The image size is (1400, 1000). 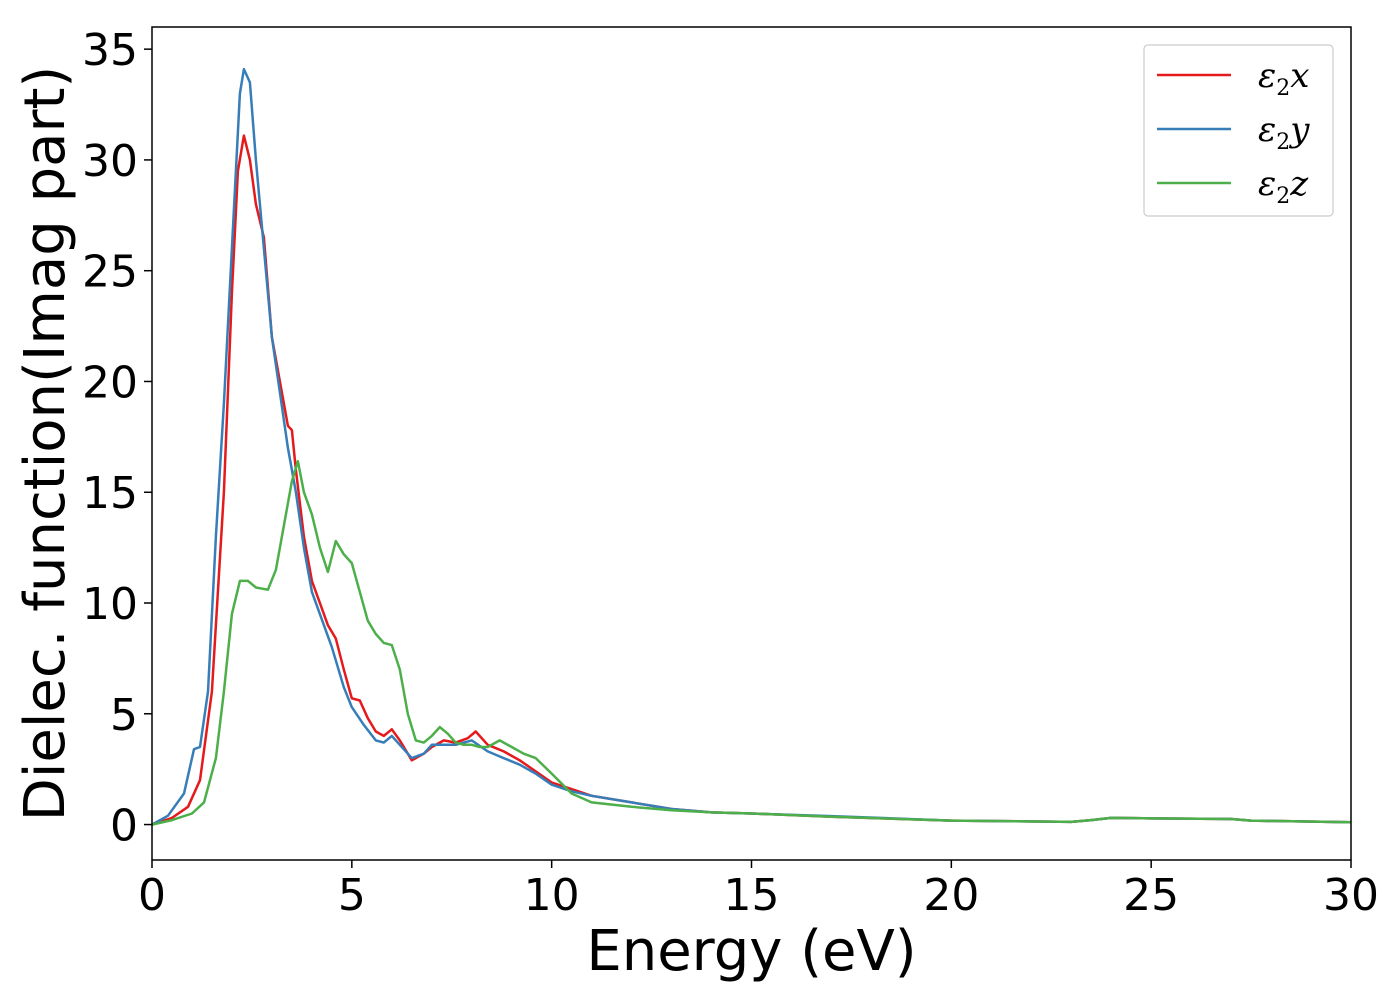 What do you see at coordinates (752, 895) in the screenshot?
I see `x-tick-label: 15` at bounding box center [752, 895].